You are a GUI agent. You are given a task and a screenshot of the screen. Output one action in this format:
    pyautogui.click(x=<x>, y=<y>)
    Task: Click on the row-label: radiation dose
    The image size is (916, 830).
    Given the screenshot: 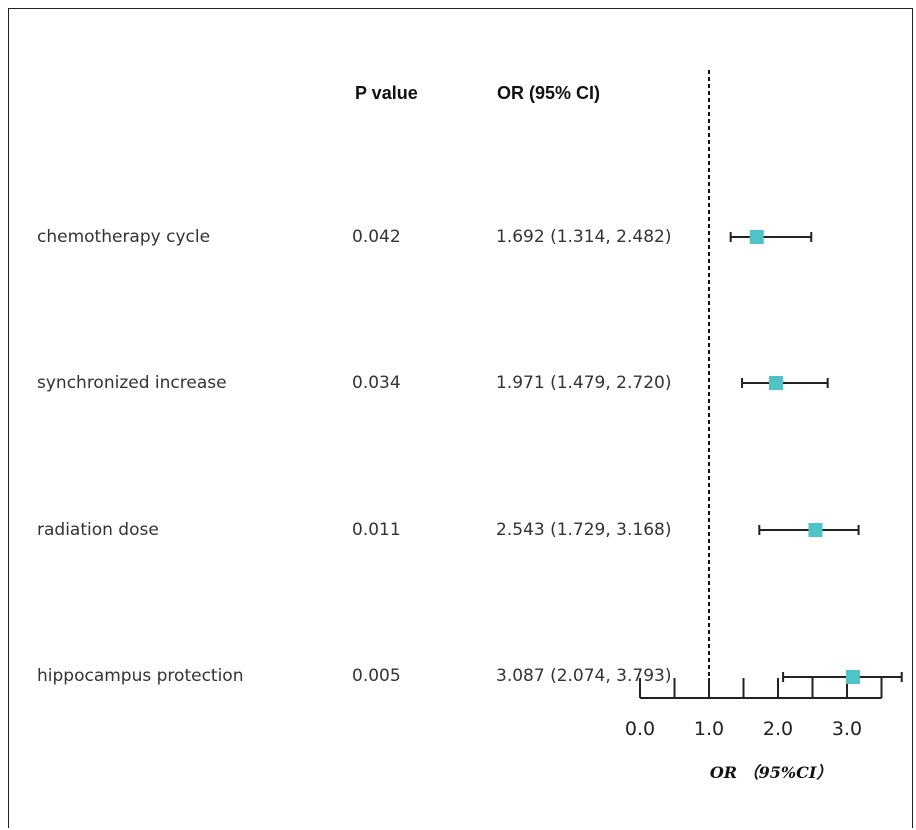 What is the action you would take?
    pyautogui.click(x=98, y=530)
    